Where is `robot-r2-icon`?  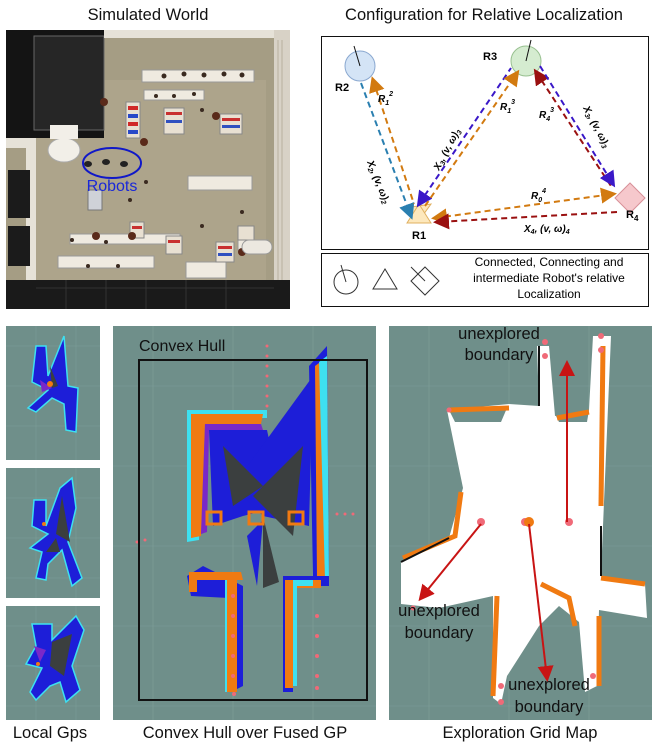 robot-r2-icon is located at coordinates (360, 63).